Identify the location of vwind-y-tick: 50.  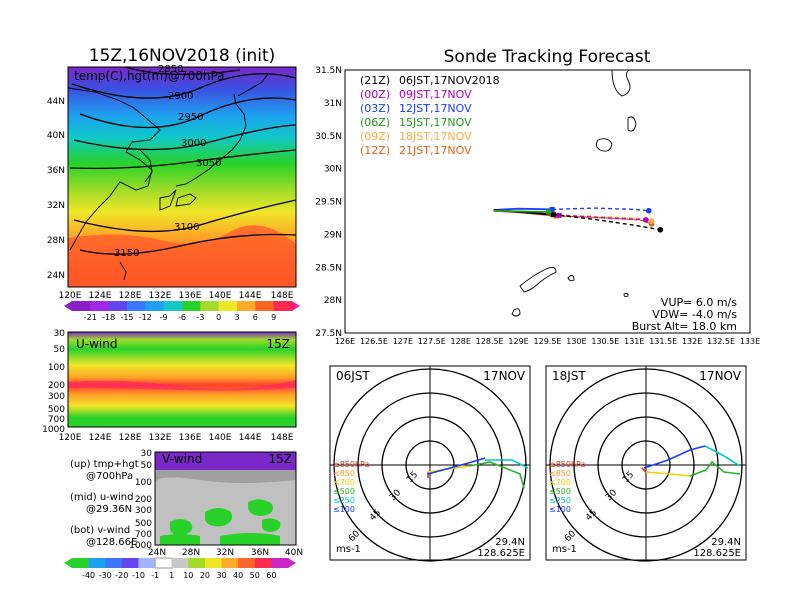
(147, 466).